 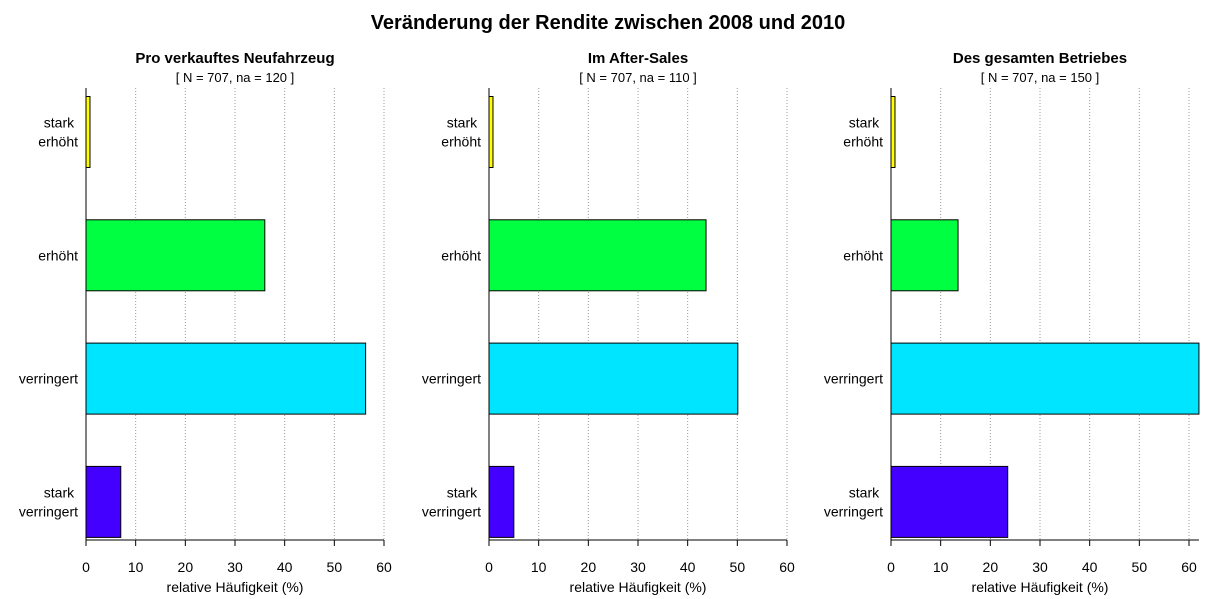 What do you see at coordinates (638, 58) in the screenshot?
I see `panel-title: Im After-Sales` at bounding box center [638, 58].